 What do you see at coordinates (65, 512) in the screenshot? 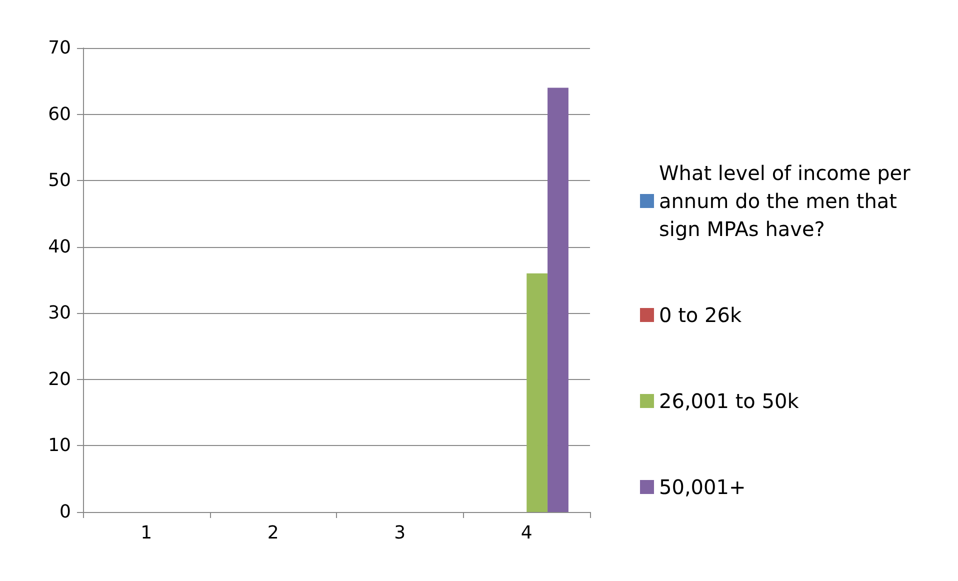
I see `y-tick-label: 0` at bounding box center [65, 512].